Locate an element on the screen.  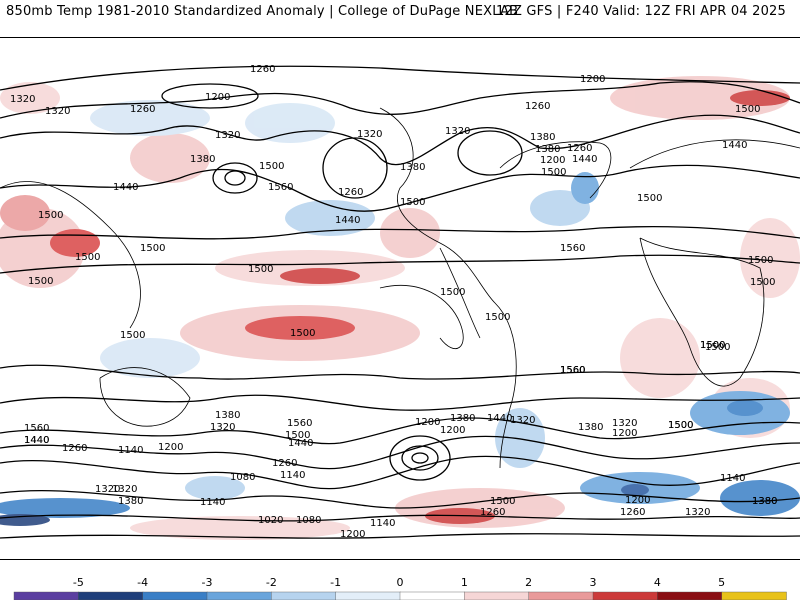
colorbar-tick-label: -5 is located at coordinates (78, 582).